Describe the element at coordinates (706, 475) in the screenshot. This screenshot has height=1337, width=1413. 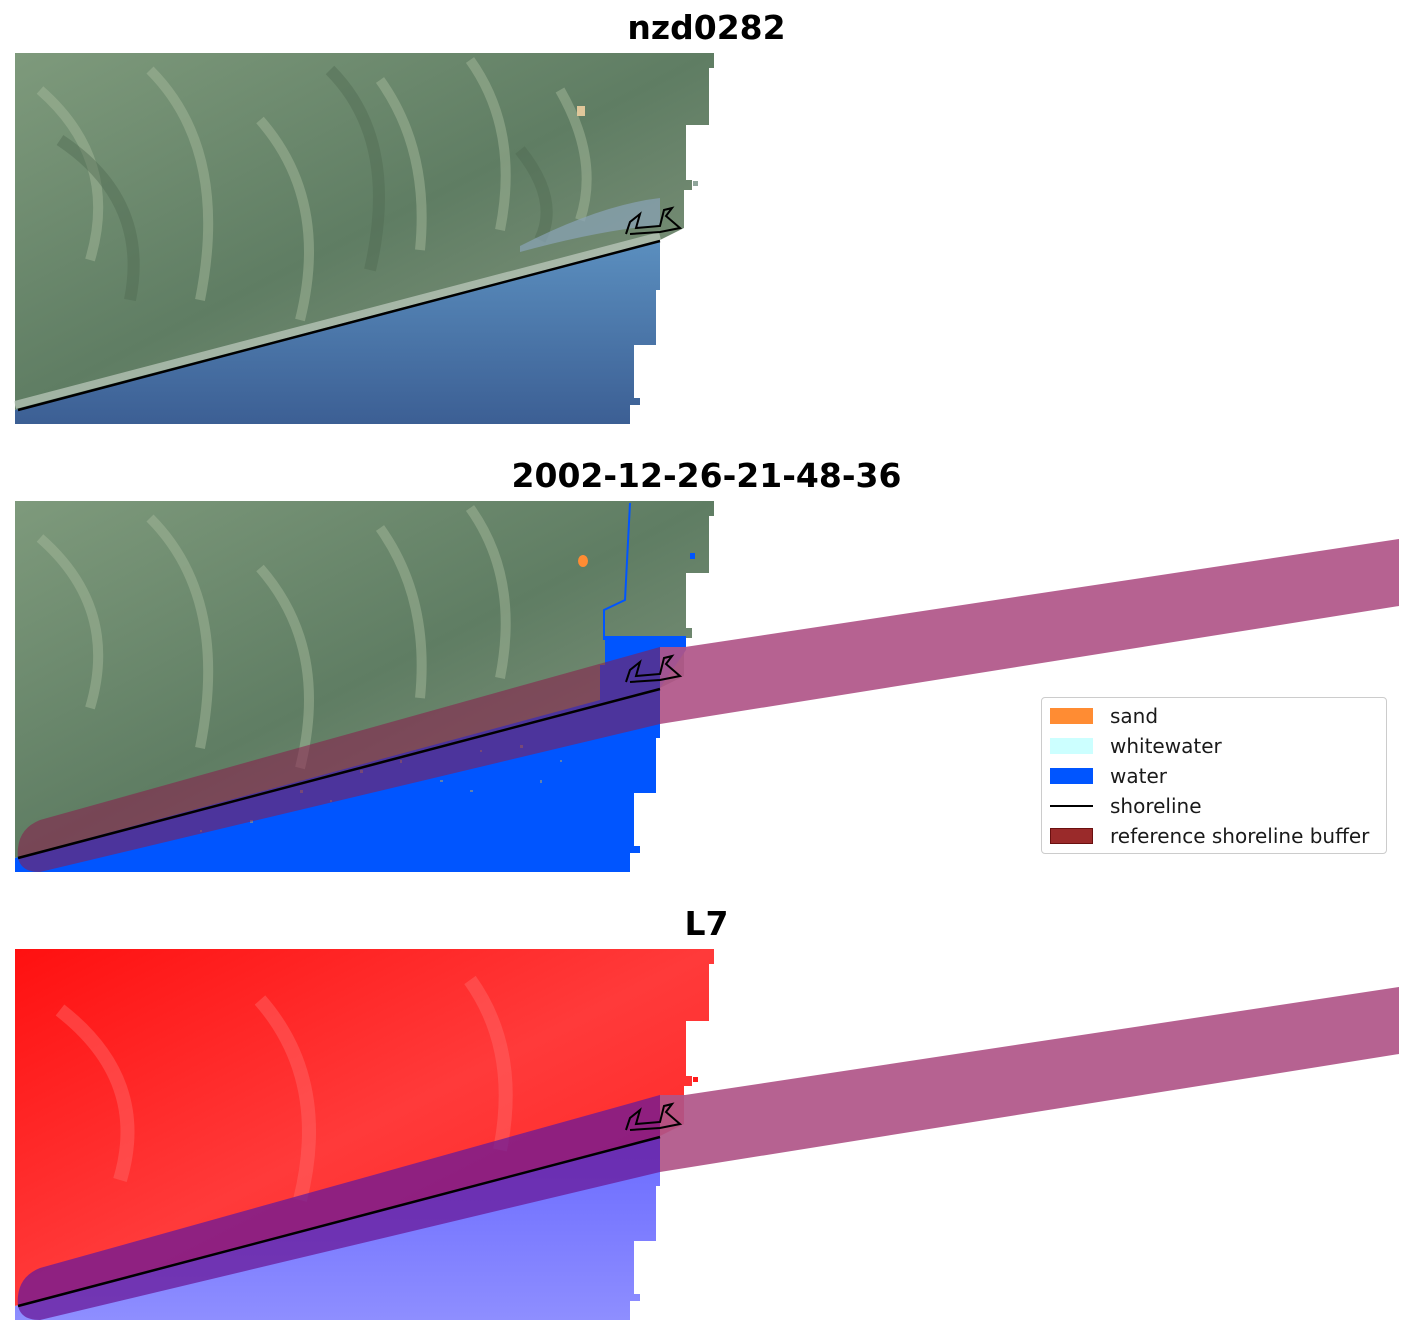
I see `panel-title-2: 2002-12-26-21-48-36` at that location.